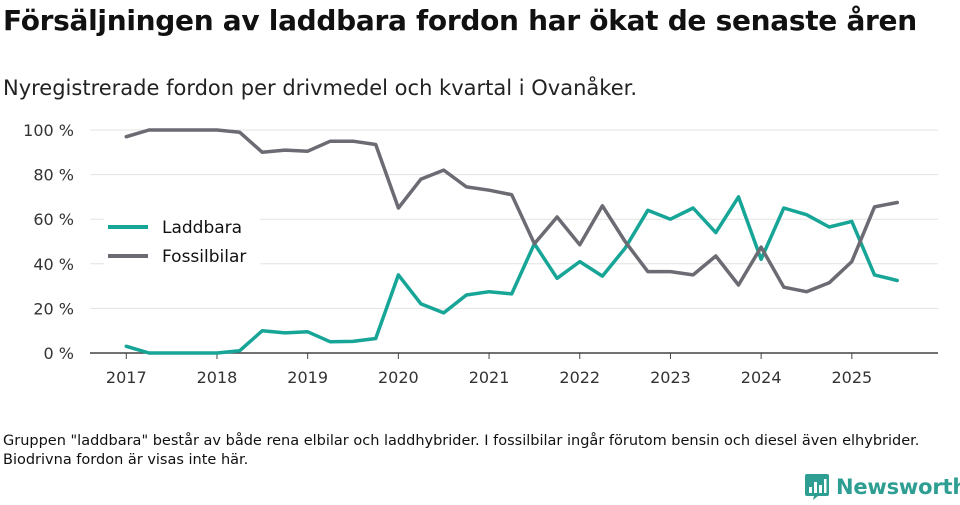 The height and width of the screenshot is (505, 960). Describe the element at coordinates (761, 377) in the screenshot. I see `x-tick-label: 2024` at that location.